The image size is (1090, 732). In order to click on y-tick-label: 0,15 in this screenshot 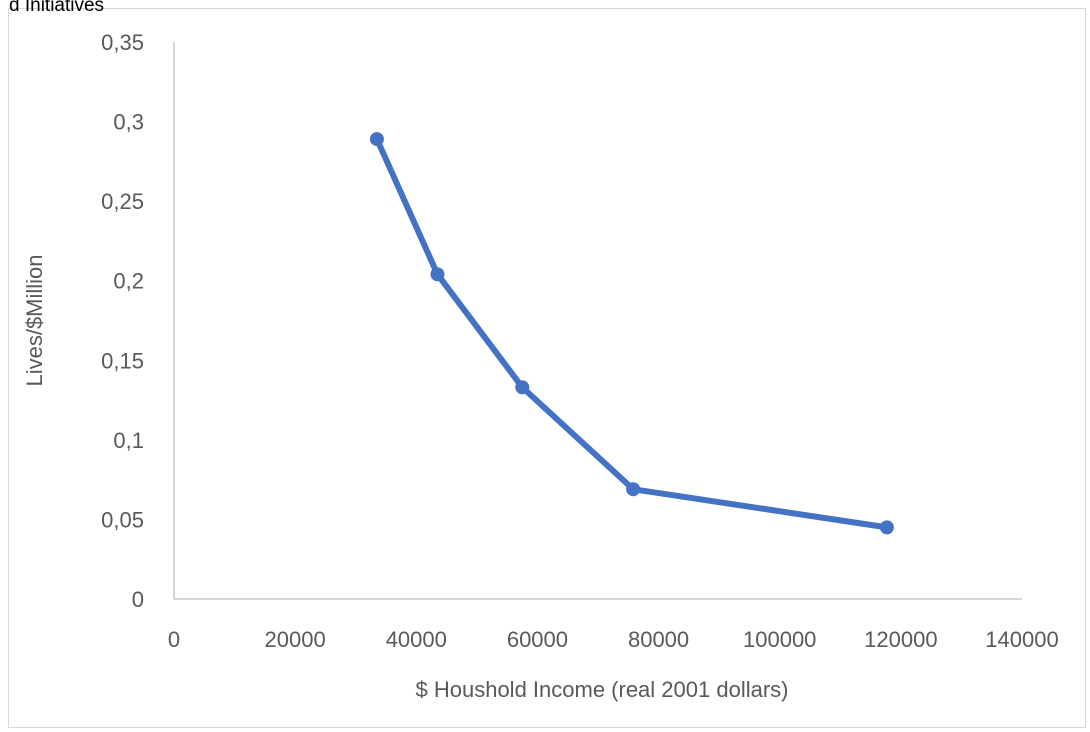, I will do `click(122, 360)`.